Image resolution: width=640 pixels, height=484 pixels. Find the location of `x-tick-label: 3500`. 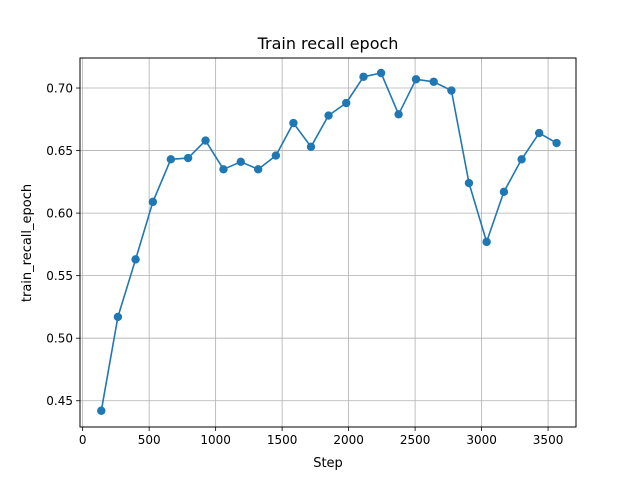

x-tick-label: 3500 is located at coordinates (548, 440).